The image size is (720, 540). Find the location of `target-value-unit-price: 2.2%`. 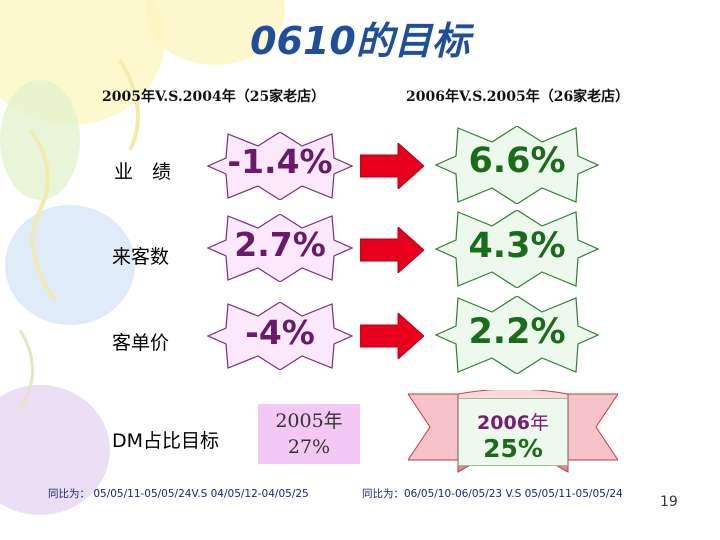

target-value-unit-price: 2.2% is located at coordinates (517, 332).